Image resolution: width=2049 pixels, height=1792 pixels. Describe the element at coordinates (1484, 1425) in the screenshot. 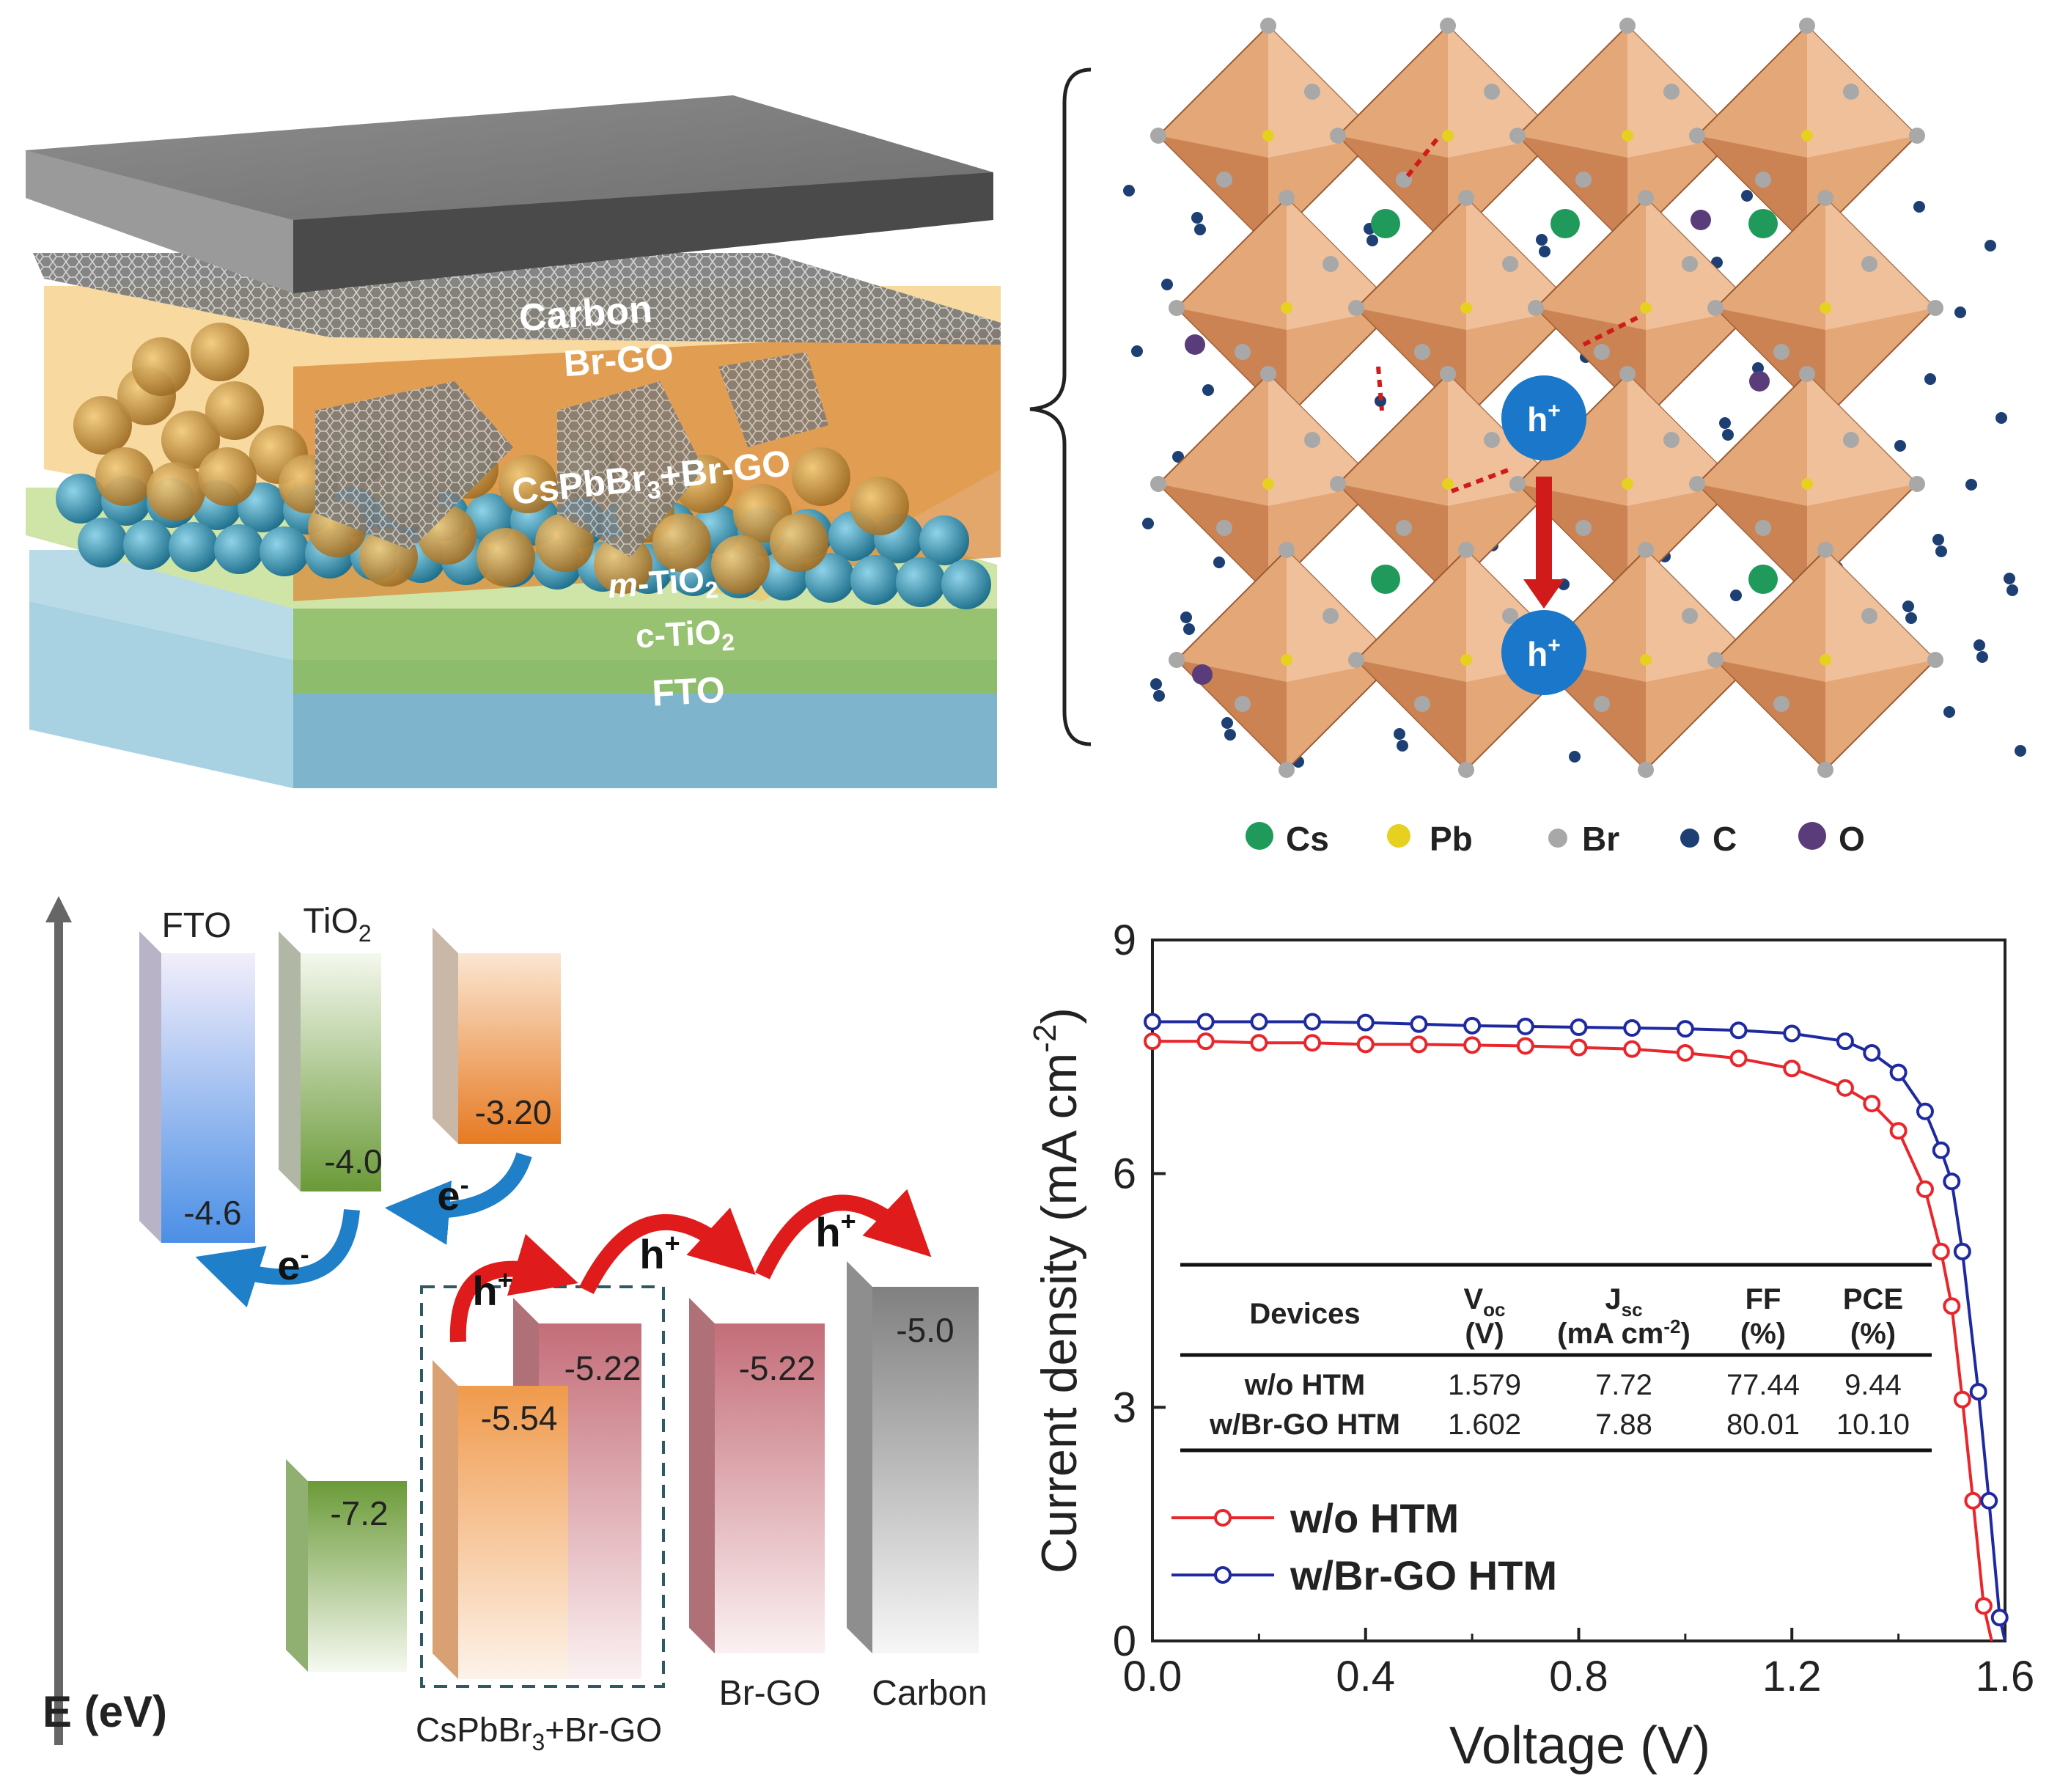

I see `table-cell-voc: 1.602` at that location.